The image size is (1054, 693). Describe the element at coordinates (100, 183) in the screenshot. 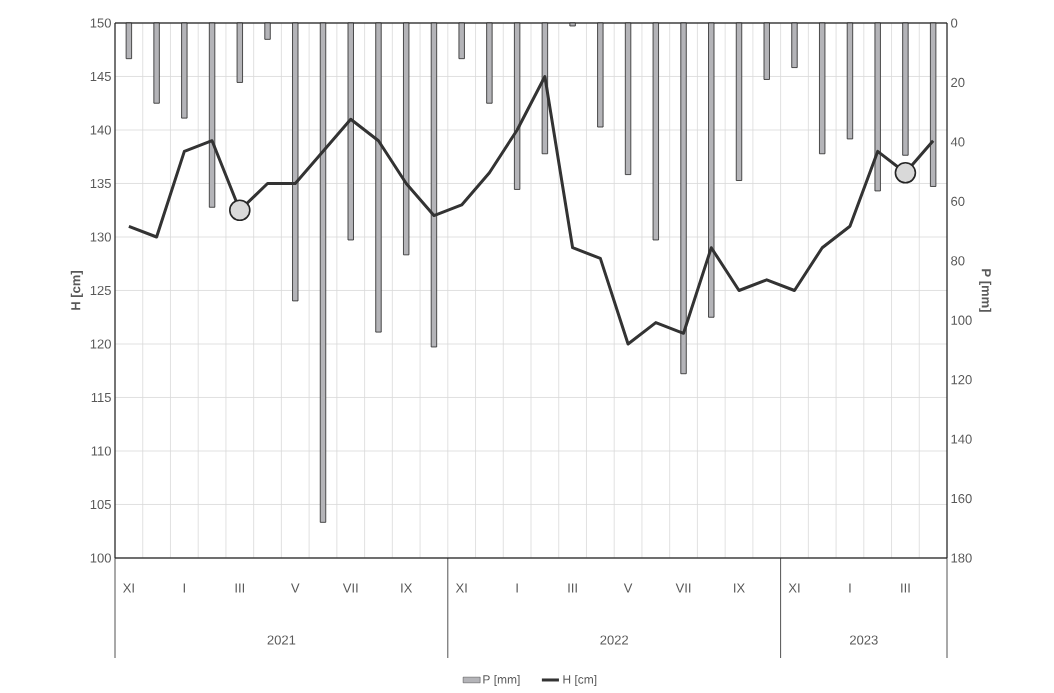

I see `y-tick-label: 135` at that location.